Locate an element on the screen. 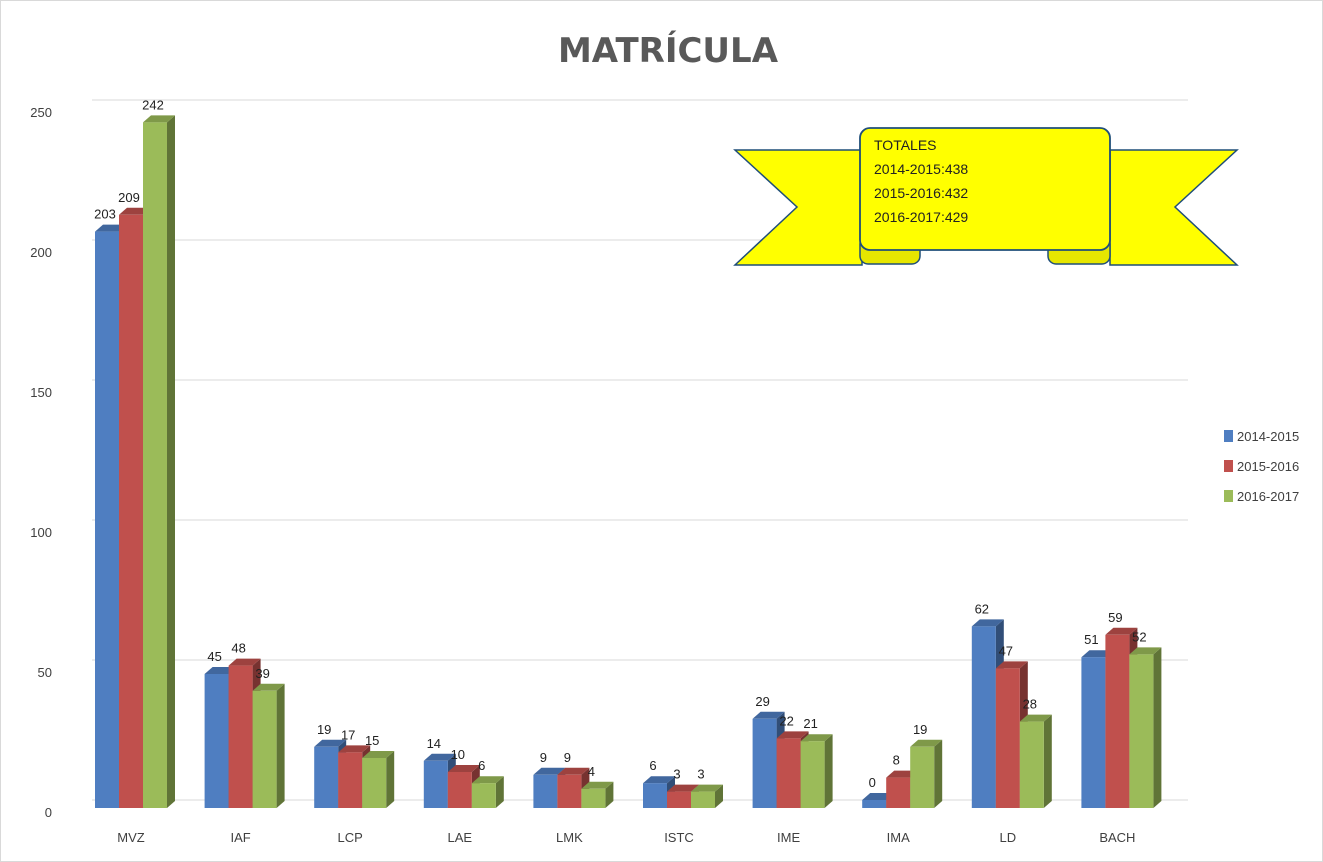 This screenshot has width=1323, height=862. x-tick-label: MVZ is located at coordinates (131, 837).